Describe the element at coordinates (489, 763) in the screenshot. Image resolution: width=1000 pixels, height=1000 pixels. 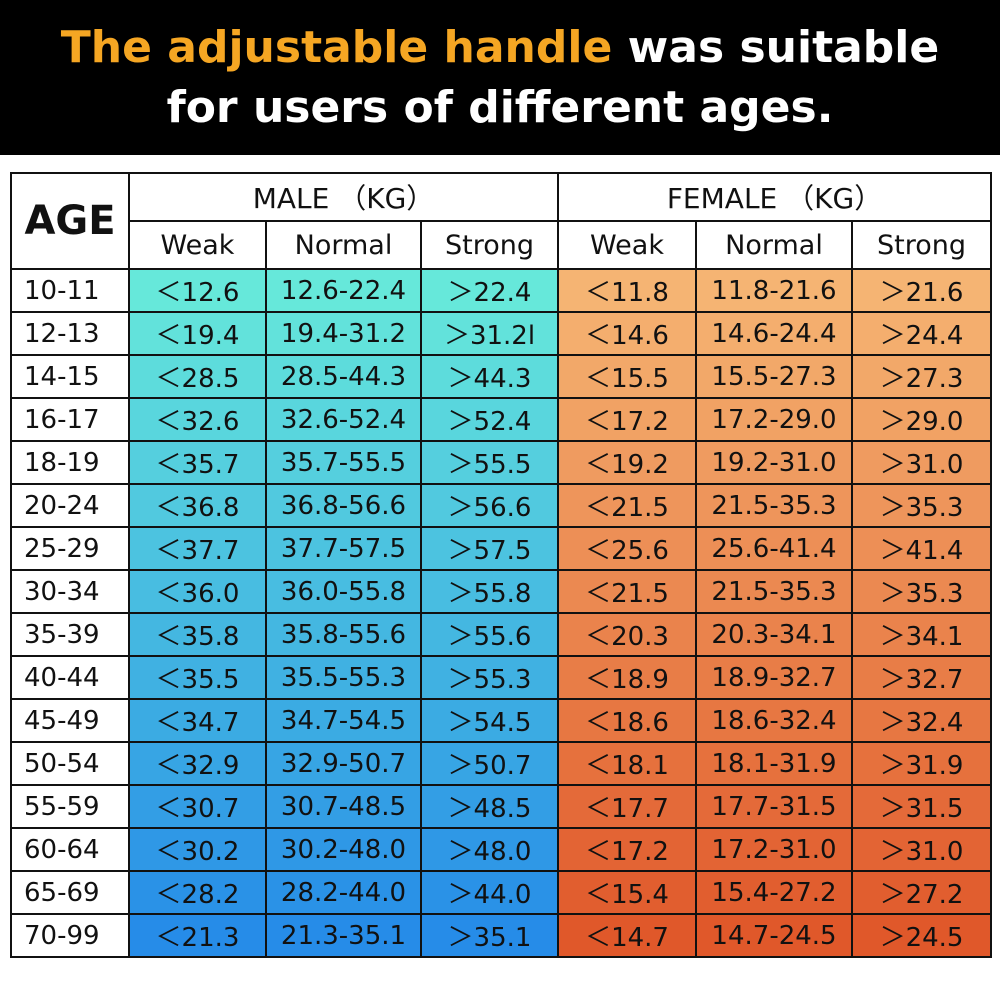
I see `male-cell: ＞50.7` at that location.